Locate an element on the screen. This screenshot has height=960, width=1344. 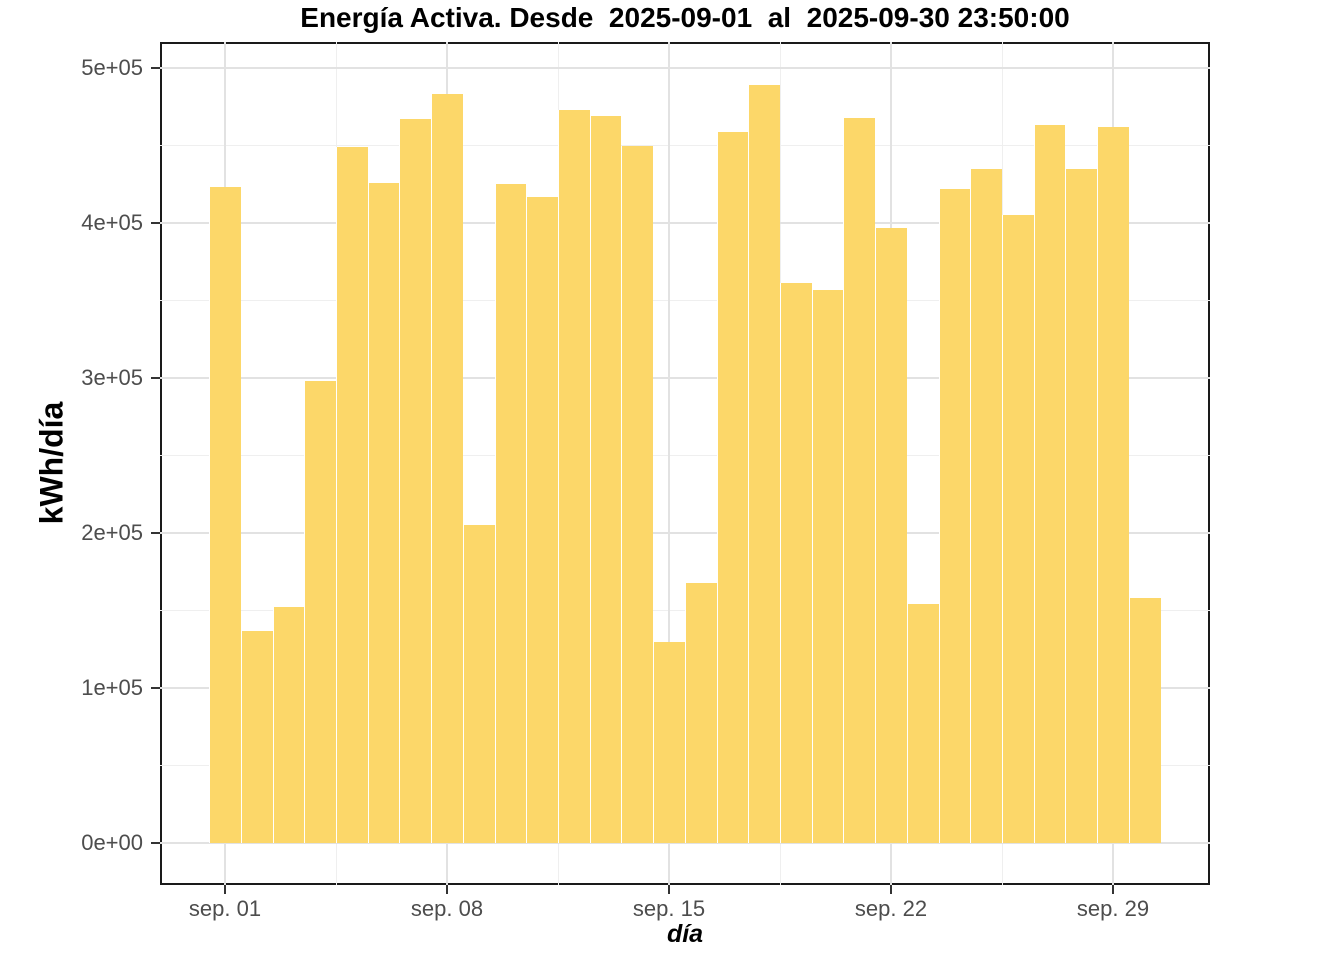
y-tick-label: 5e+05 is located at coordinates (112, 67).